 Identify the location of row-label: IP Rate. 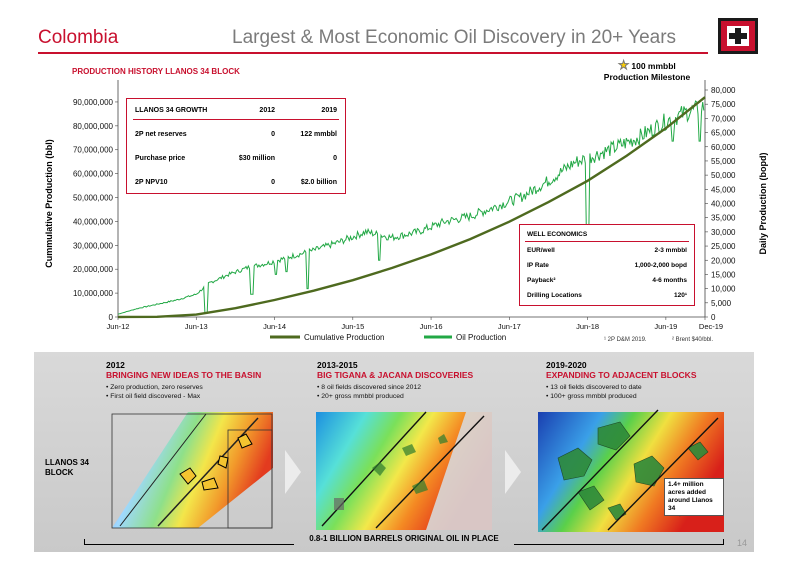
(538, 265).